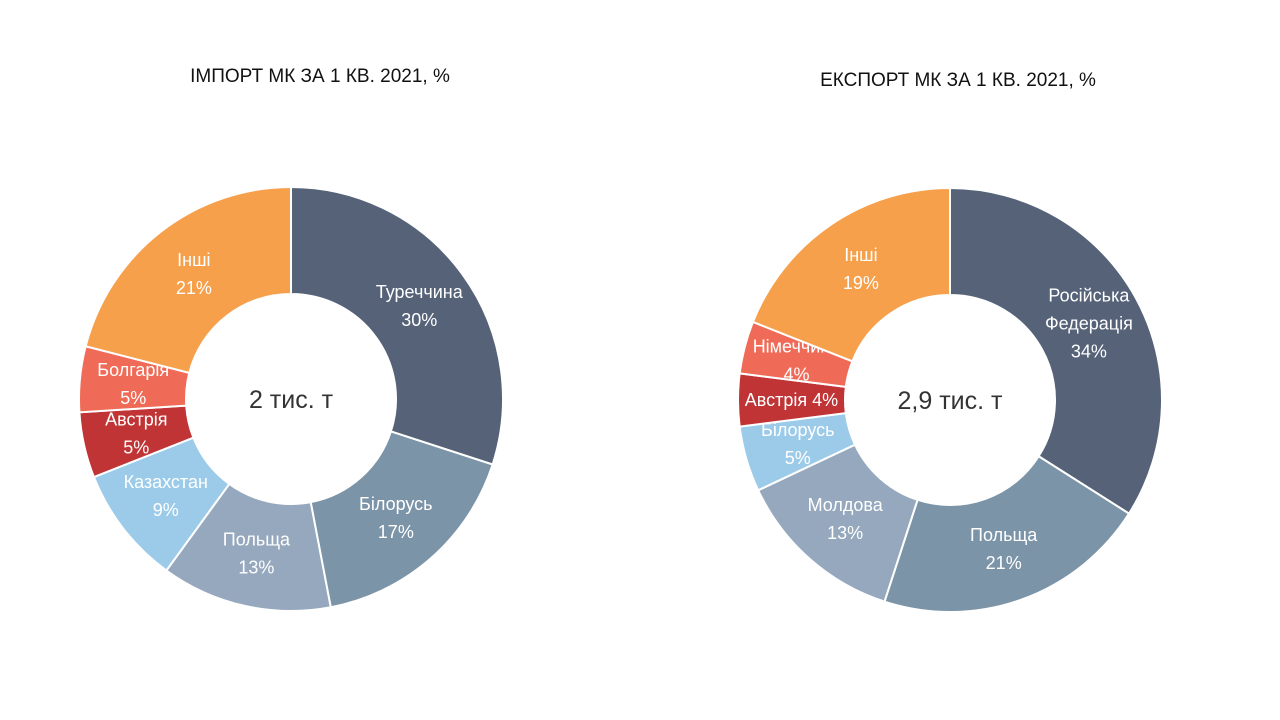 Image resolution: width=1280 pixels, height=720 pixels. What do you see at coordinates (257, 554) in the screenshot?
I see `import-slice-label-2: Польща 13%` at bounding box center [257, 554].